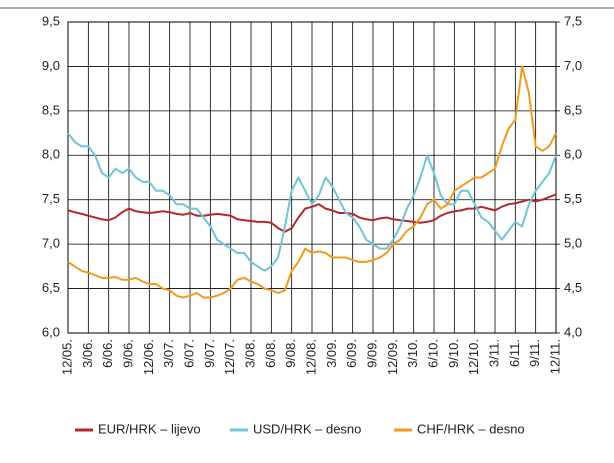 The height and width of the screenshot is (463, 614). What do you see at coordinates (149, 428) in the screenshot?
I see `legend-label: EUR/HRK – lijevo` at bounding box center [149, 428].